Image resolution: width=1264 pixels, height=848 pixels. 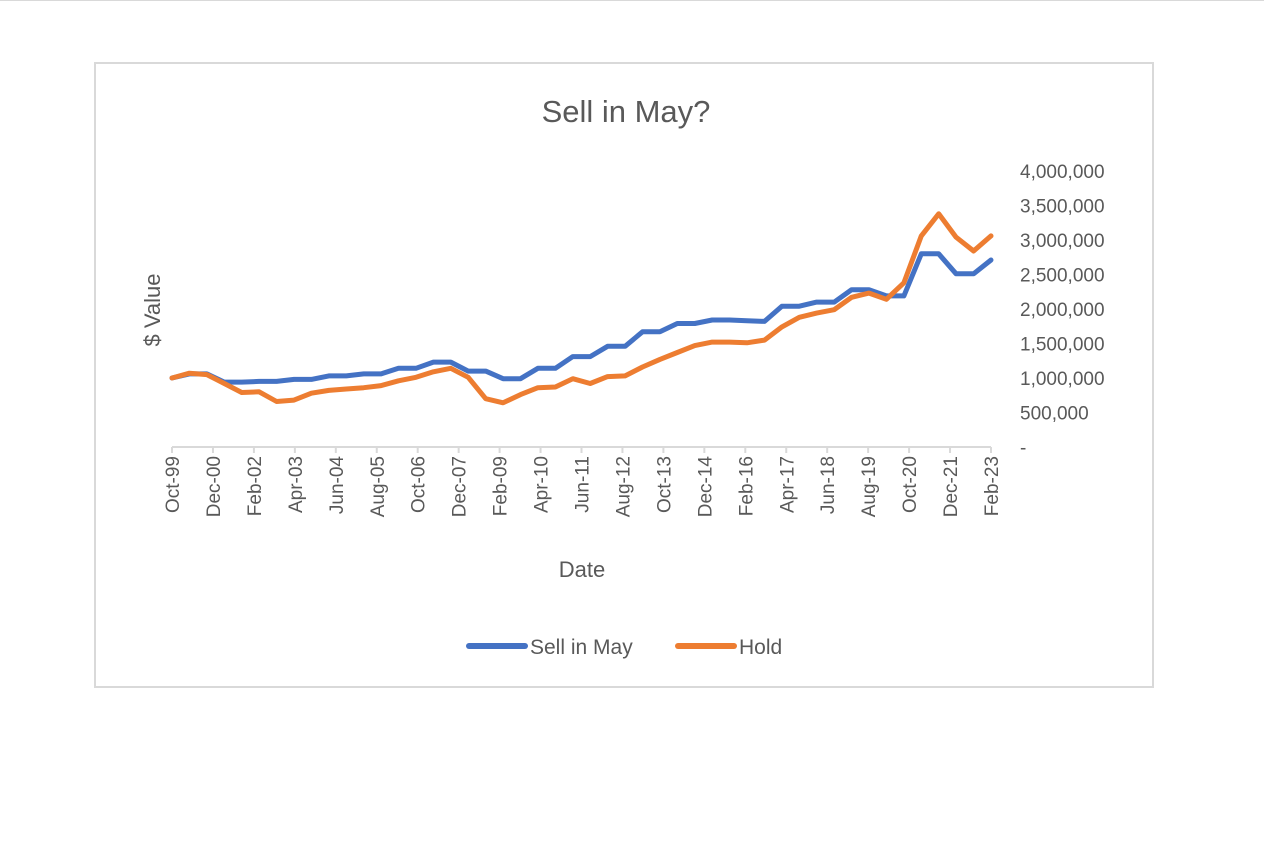 I want to click on x-tick-label: Jun-11, so click(x=583, y=484).